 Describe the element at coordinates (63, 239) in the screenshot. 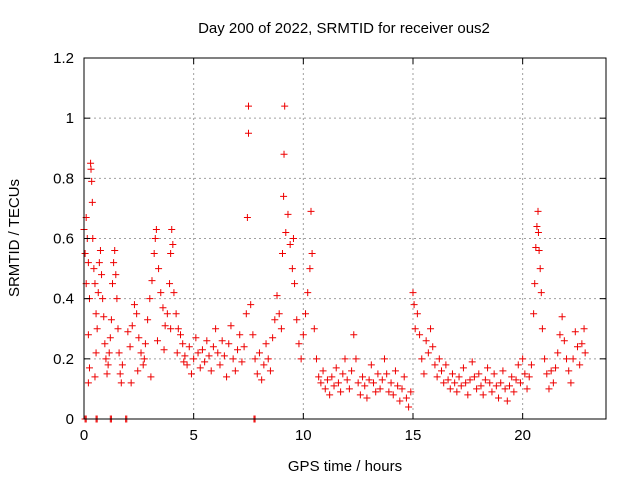

I see `y-tick-label: 0.6` at that location.